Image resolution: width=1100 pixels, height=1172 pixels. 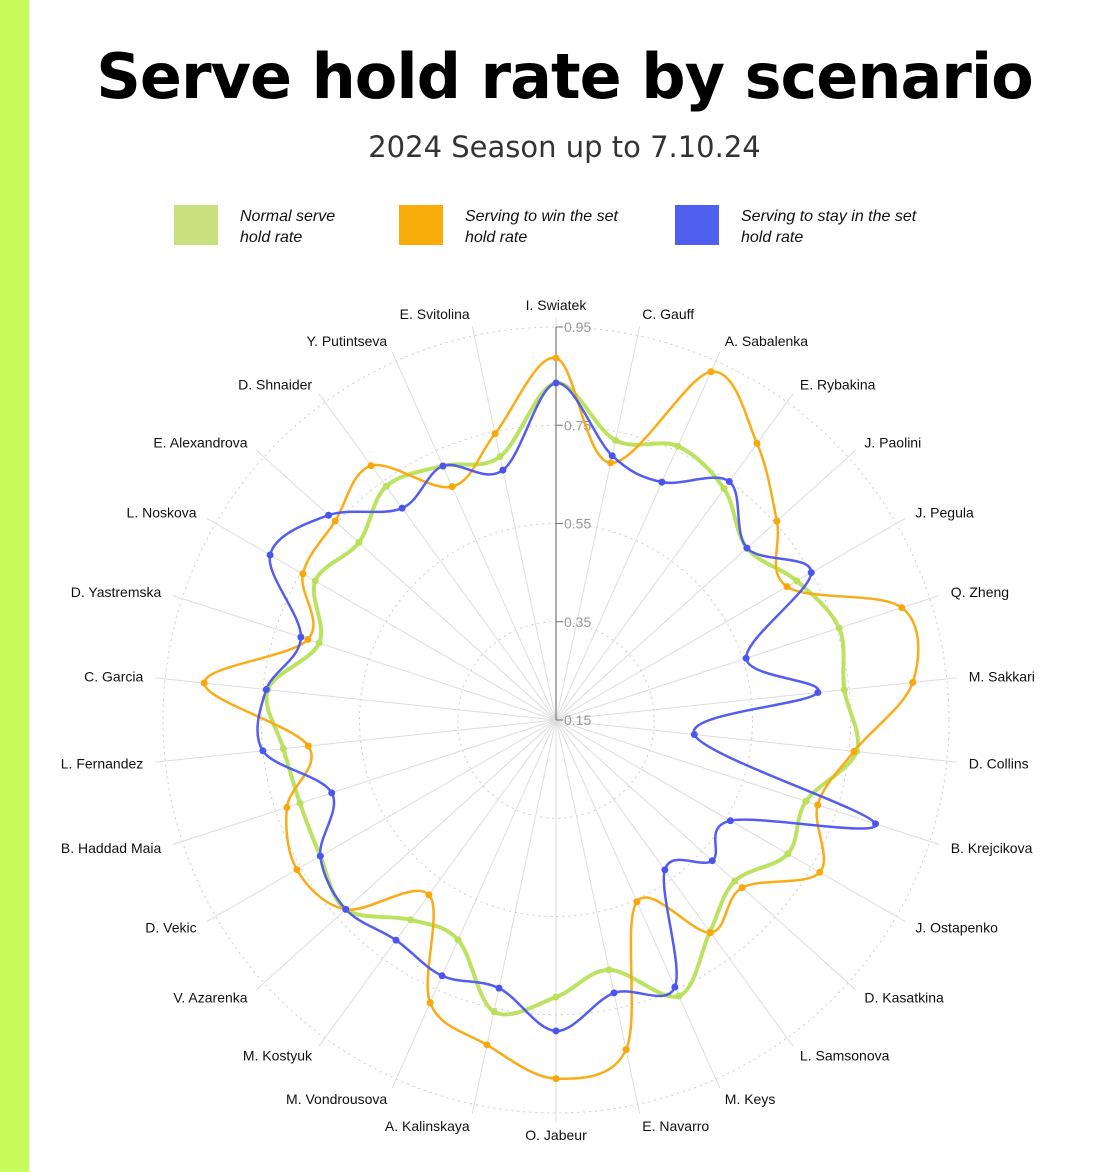 What do you see at coordinates (992, 848) in the screenshot?
I see `player-label: B. Krejcikova` at bounding box center [992, 848].